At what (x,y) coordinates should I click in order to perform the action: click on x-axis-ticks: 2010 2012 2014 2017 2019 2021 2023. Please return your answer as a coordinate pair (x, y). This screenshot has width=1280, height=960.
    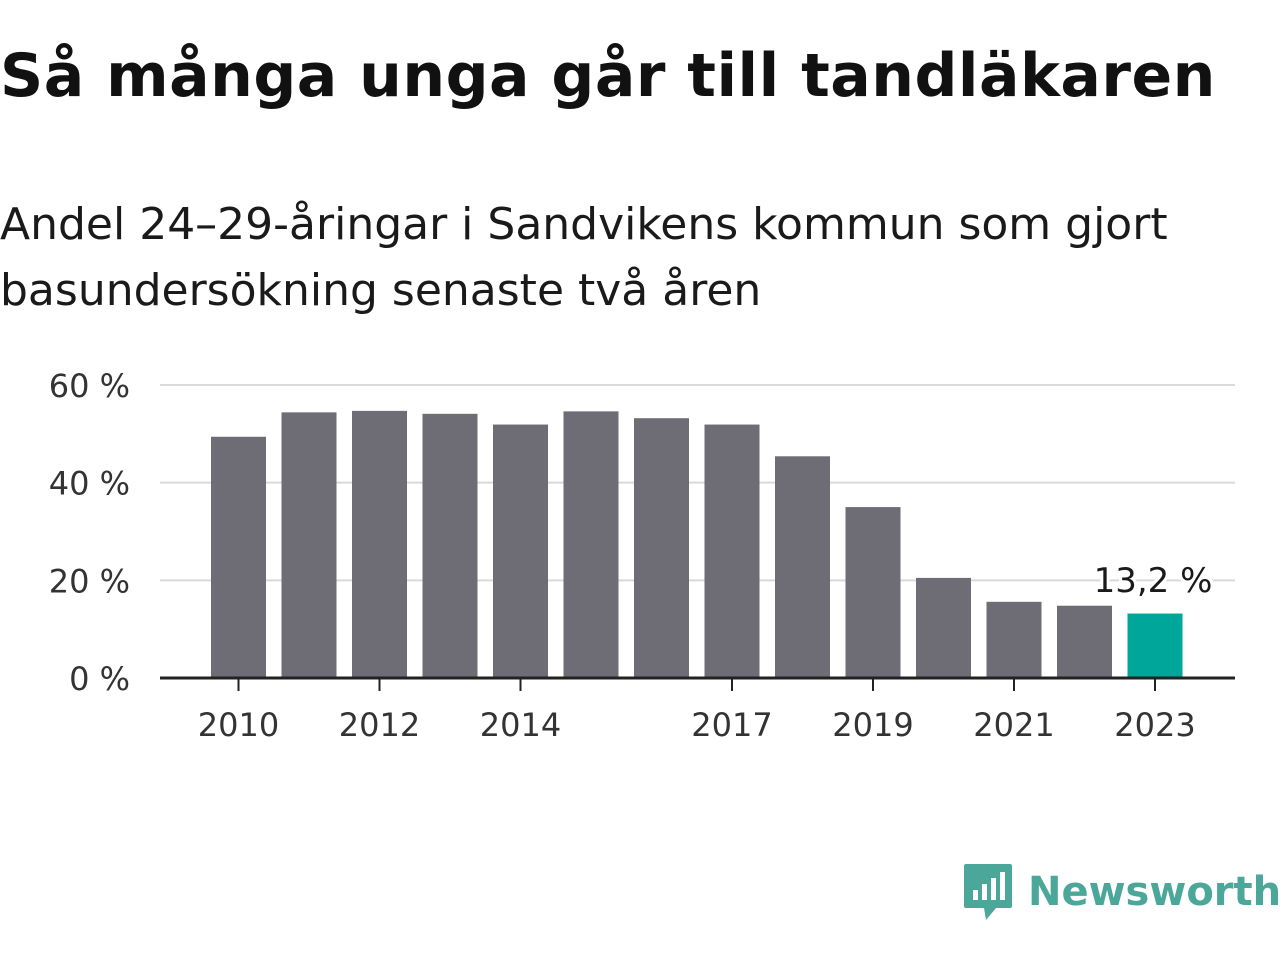
    Looking at the image, I should click on (697, 711).